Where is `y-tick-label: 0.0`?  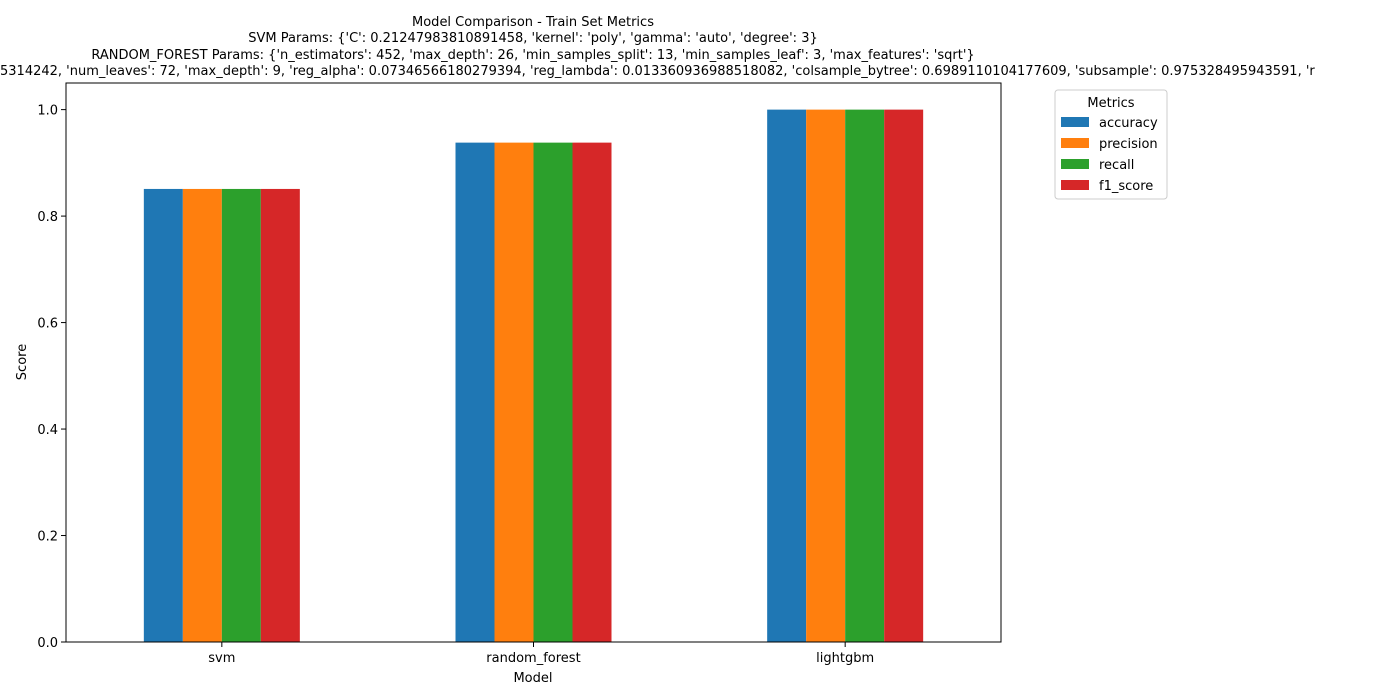
y-tick-label: 0.0 is located at coordinates (47, 643).